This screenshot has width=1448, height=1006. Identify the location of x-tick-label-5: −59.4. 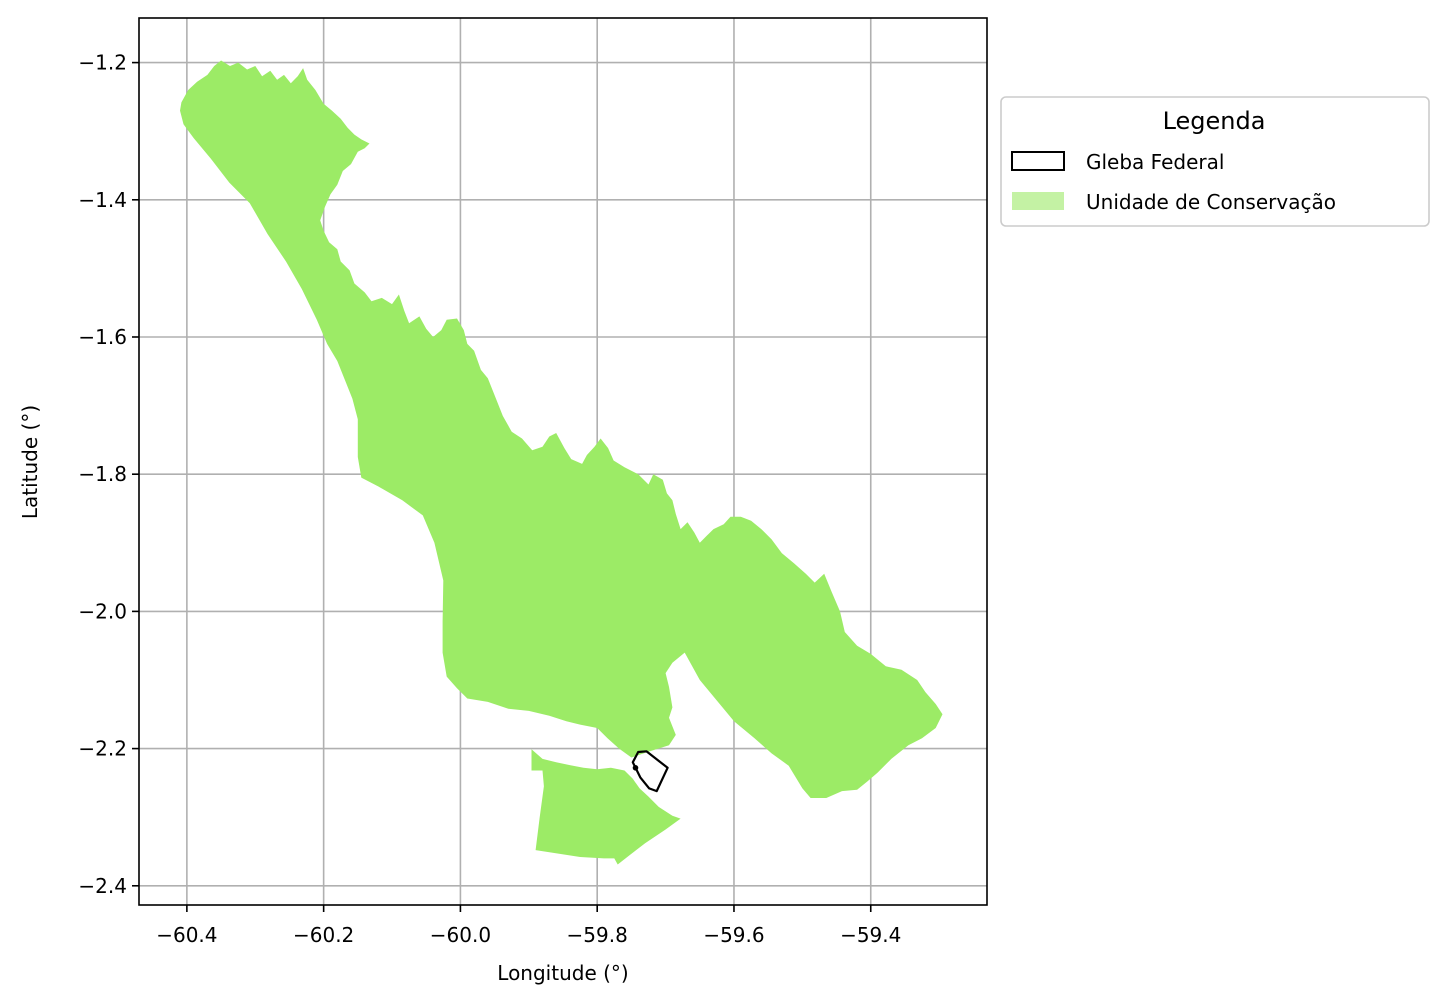
(870, 935).